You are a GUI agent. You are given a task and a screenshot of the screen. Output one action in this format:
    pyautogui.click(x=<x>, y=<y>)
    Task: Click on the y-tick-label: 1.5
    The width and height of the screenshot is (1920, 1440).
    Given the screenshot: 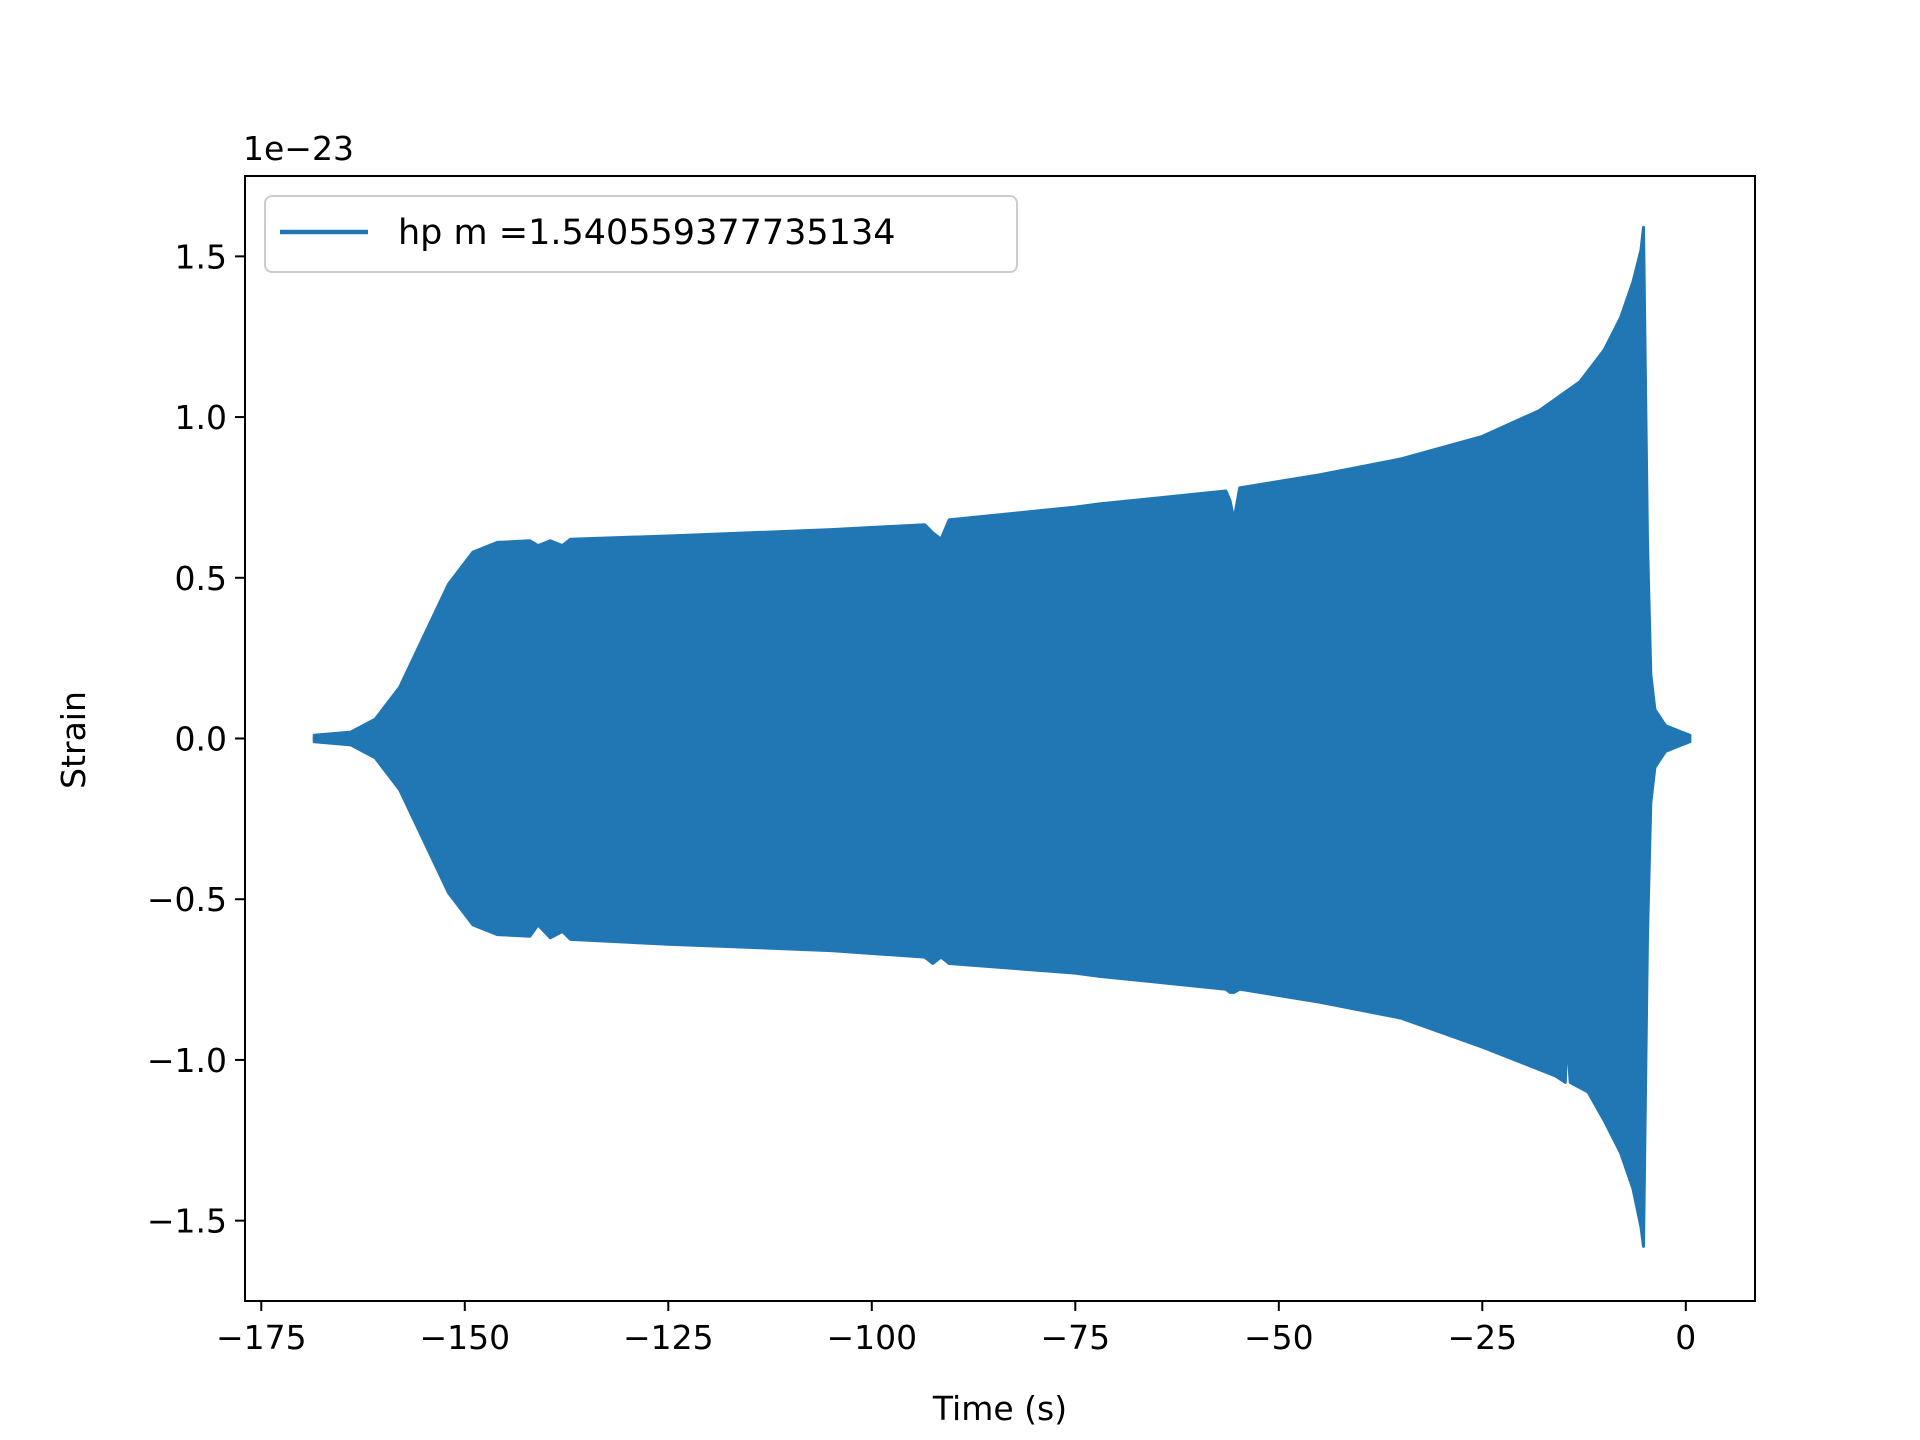 What is the action you would take?
    pyautogui.click(x=201, y=256)
    